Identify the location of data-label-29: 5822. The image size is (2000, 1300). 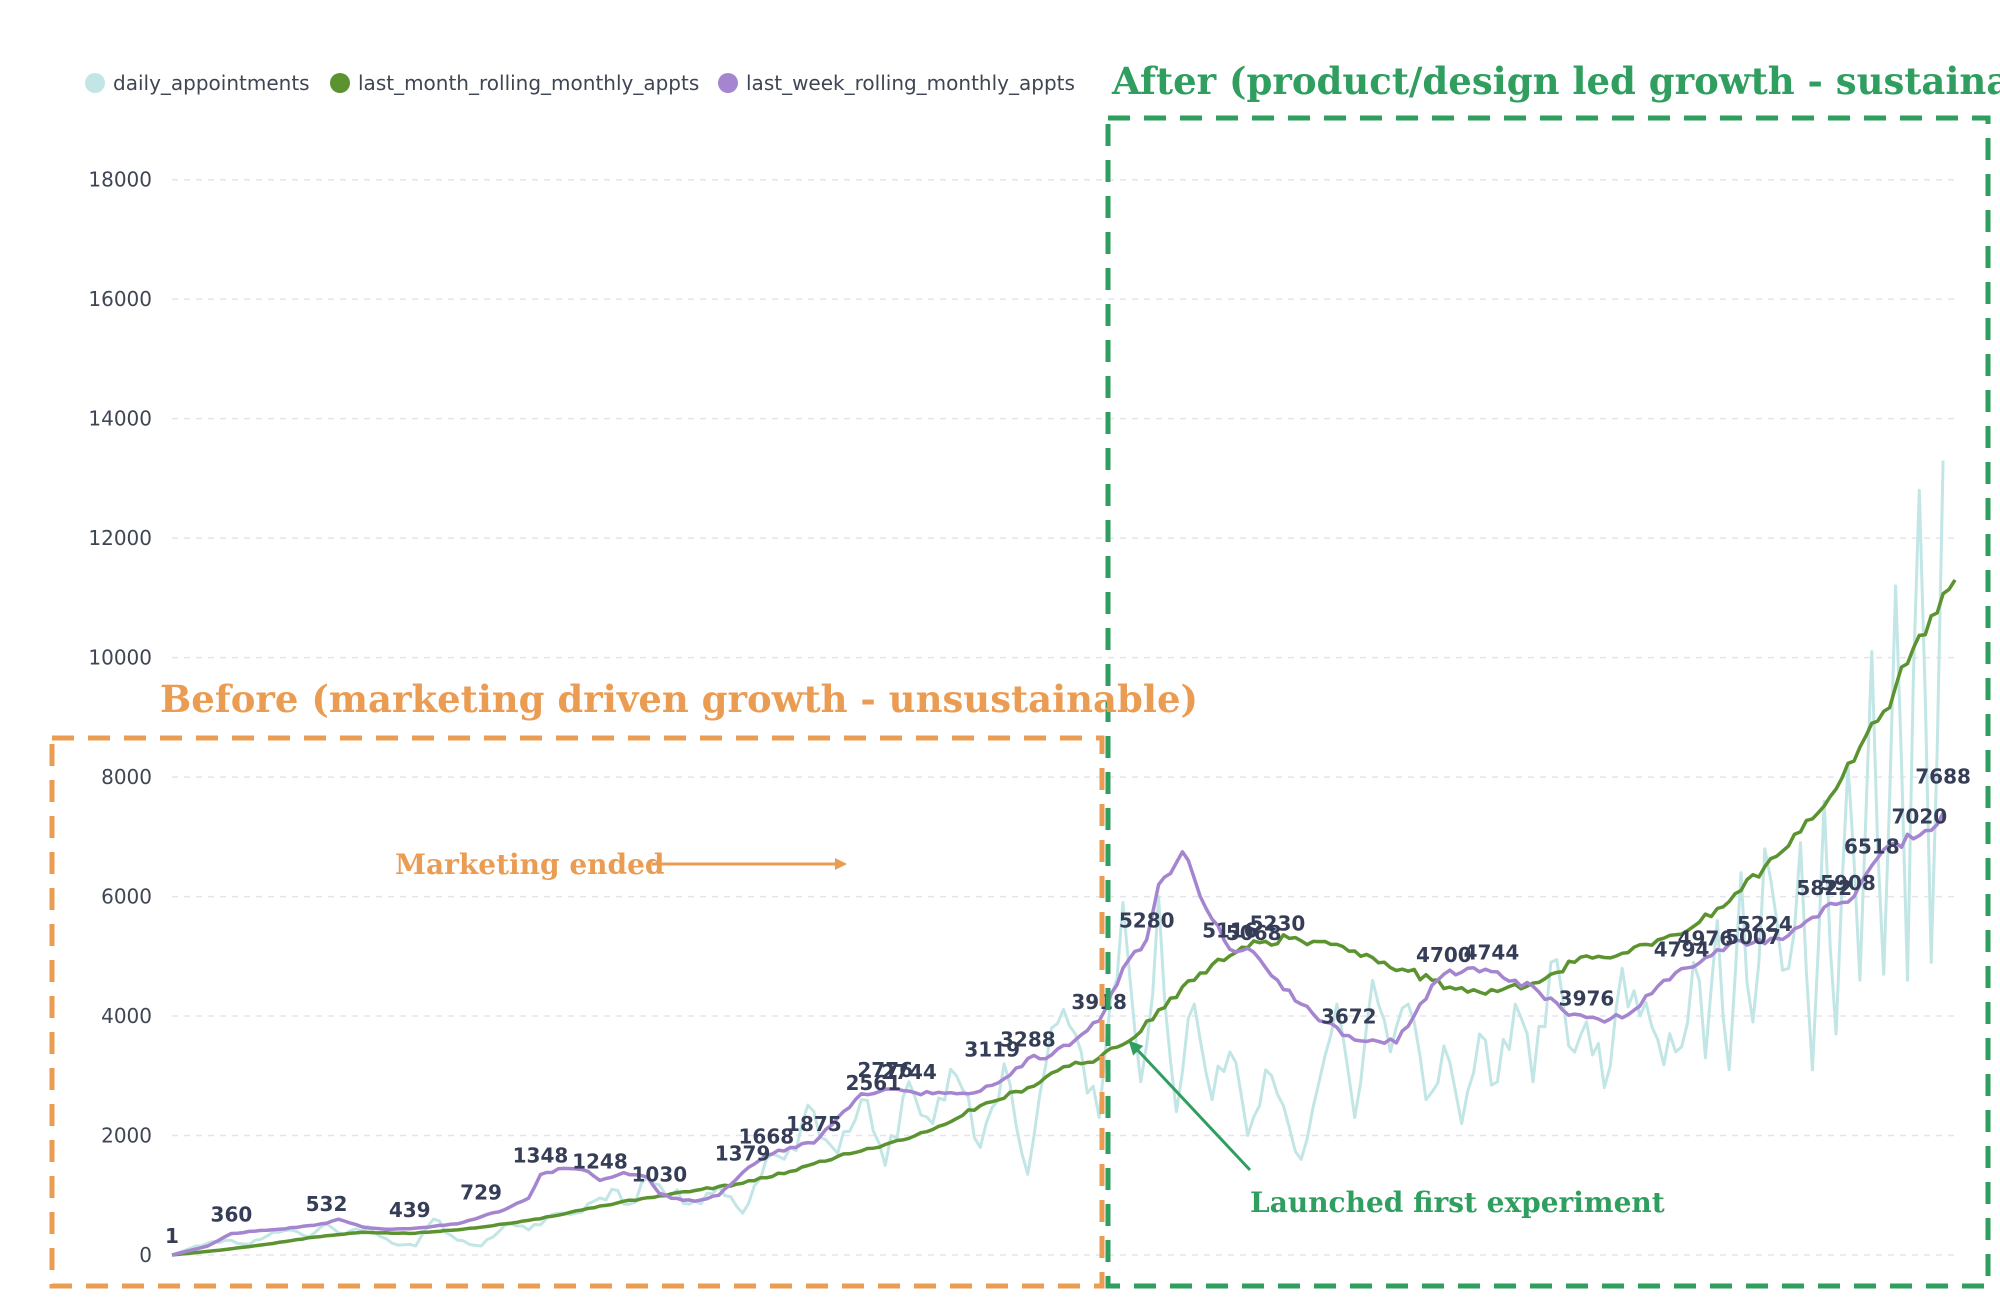
(1824, 888).